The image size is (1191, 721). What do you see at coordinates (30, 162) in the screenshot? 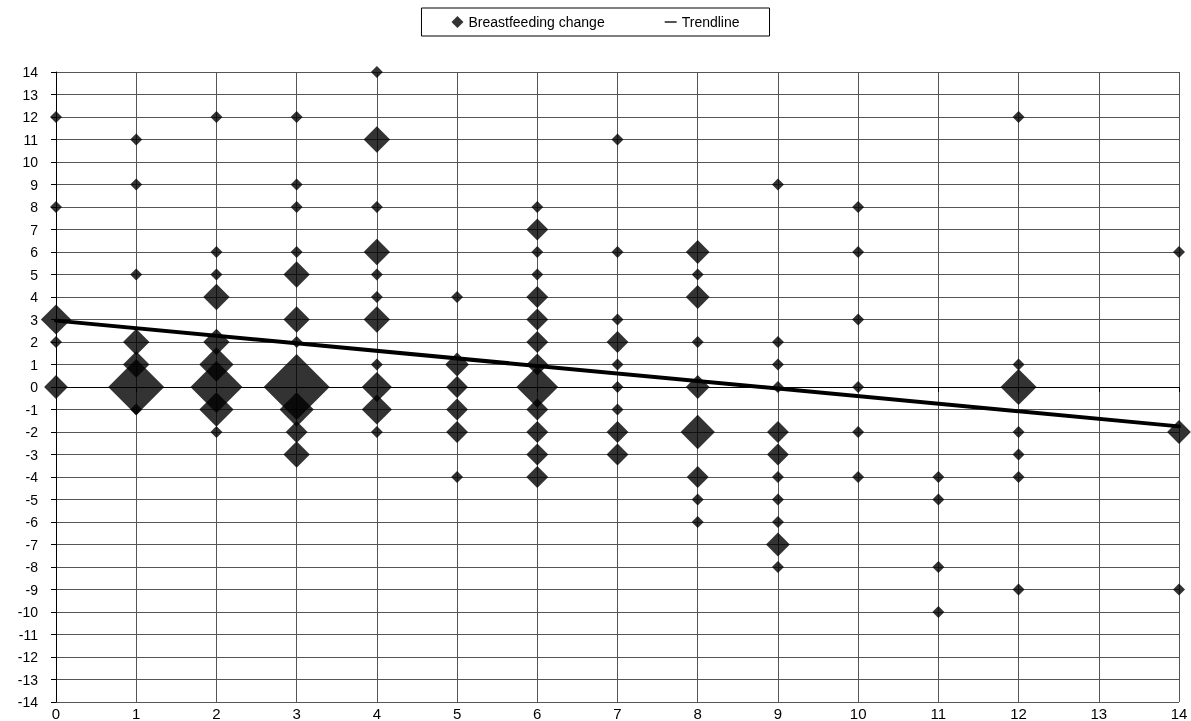
I see `y-tick-label: 10` at bounding box center [30, 162].